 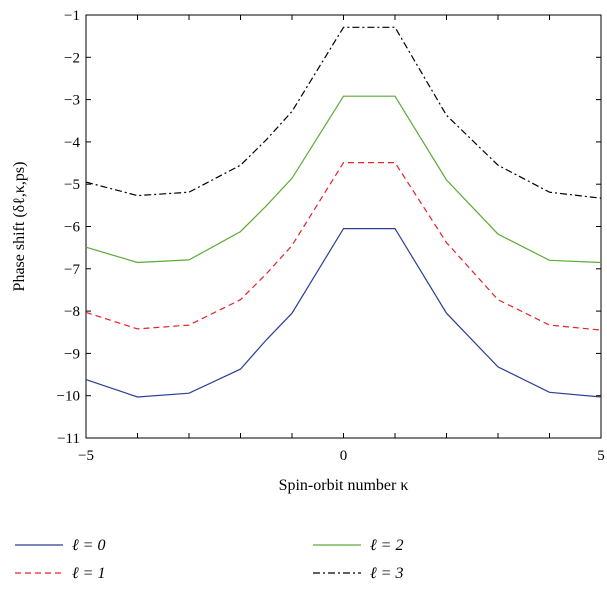 What do you see at coordinates (72, 185) in the screenshot?
I see `y-tick-label: −5` at bounding box center [72, 185].